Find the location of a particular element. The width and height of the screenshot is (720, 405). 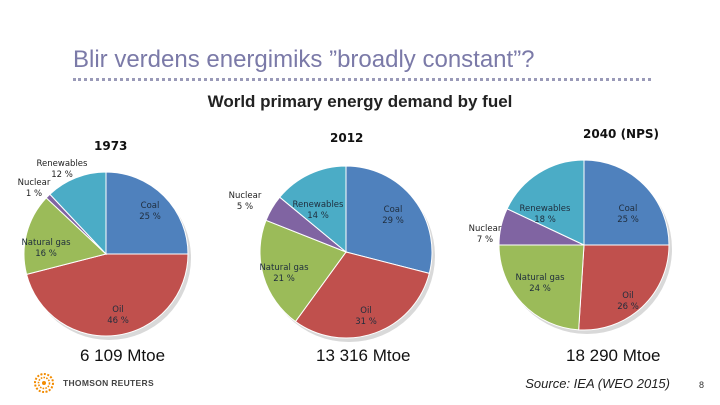

page-number: 8 is located at coordinates (702, 385).